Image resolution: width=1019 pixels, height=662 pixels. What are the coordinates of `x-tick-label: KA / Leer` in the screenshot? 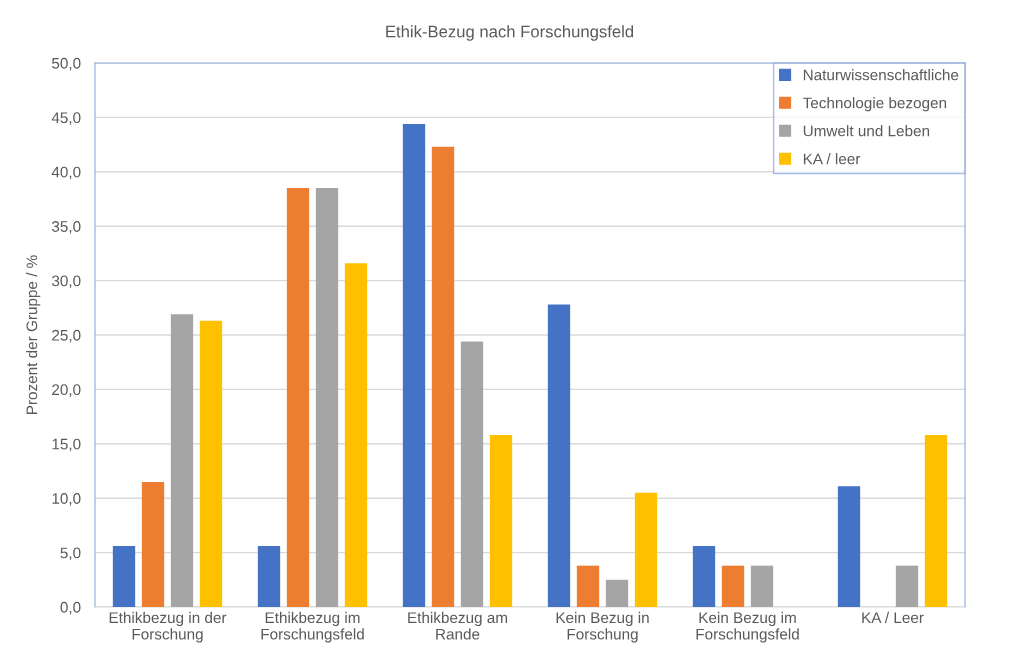 It's located at (893, 617).